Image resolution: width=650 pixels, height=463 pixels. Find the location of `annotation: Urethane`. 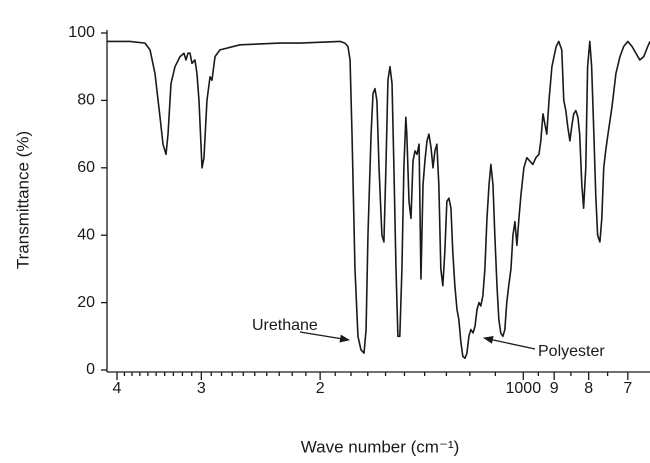

annotation: Urethane is located at coordinates (285, 325).